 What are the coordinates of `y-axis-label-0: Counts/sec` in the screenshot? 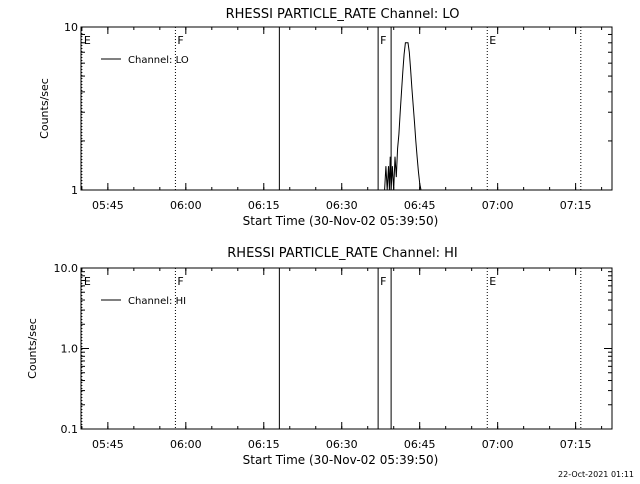 It's located at (44, 108).